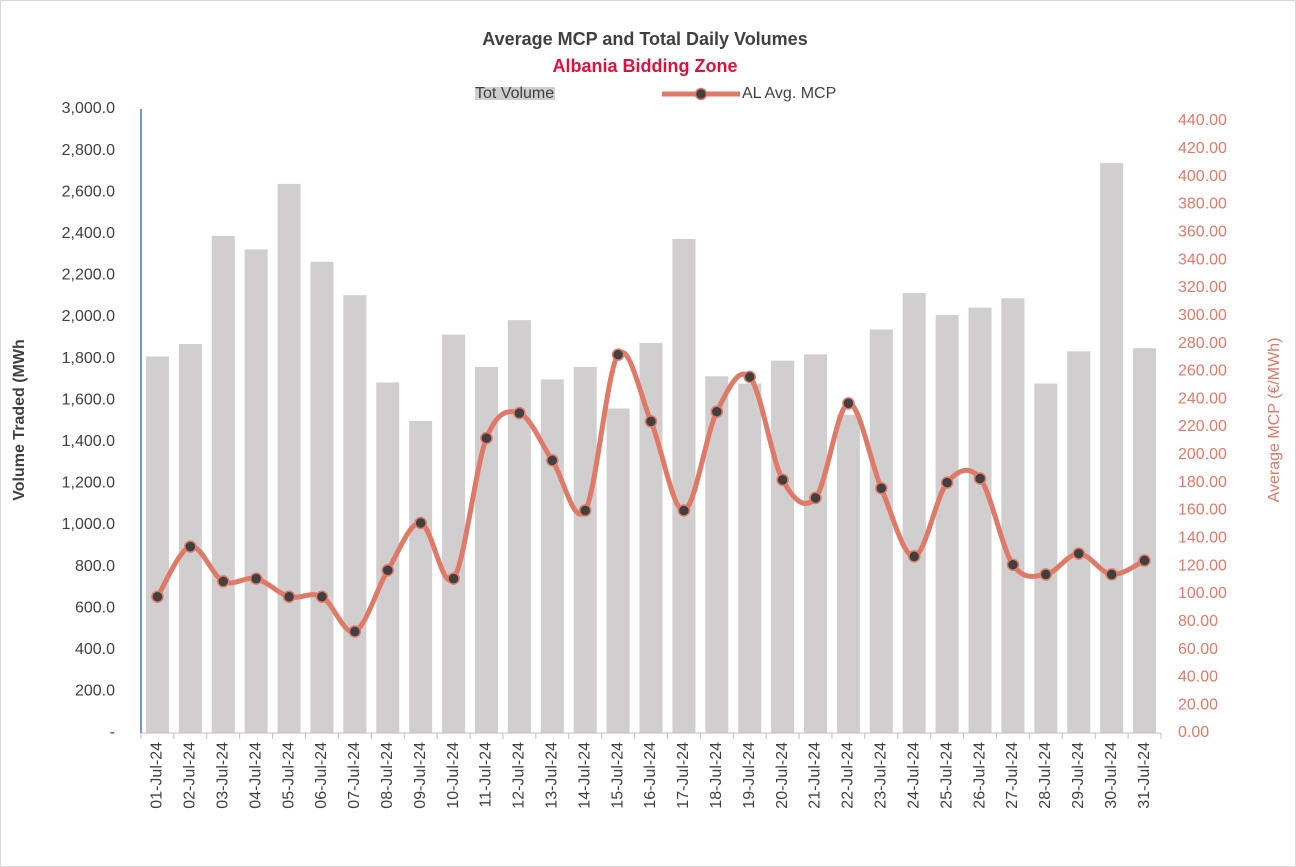 The width and height of the screenshot is (1296, 867). What do you see at coordinates (789, 93) in the screenshot?
I see `legend-label: AL Avg. MCP` at bounding box center [789, 93].